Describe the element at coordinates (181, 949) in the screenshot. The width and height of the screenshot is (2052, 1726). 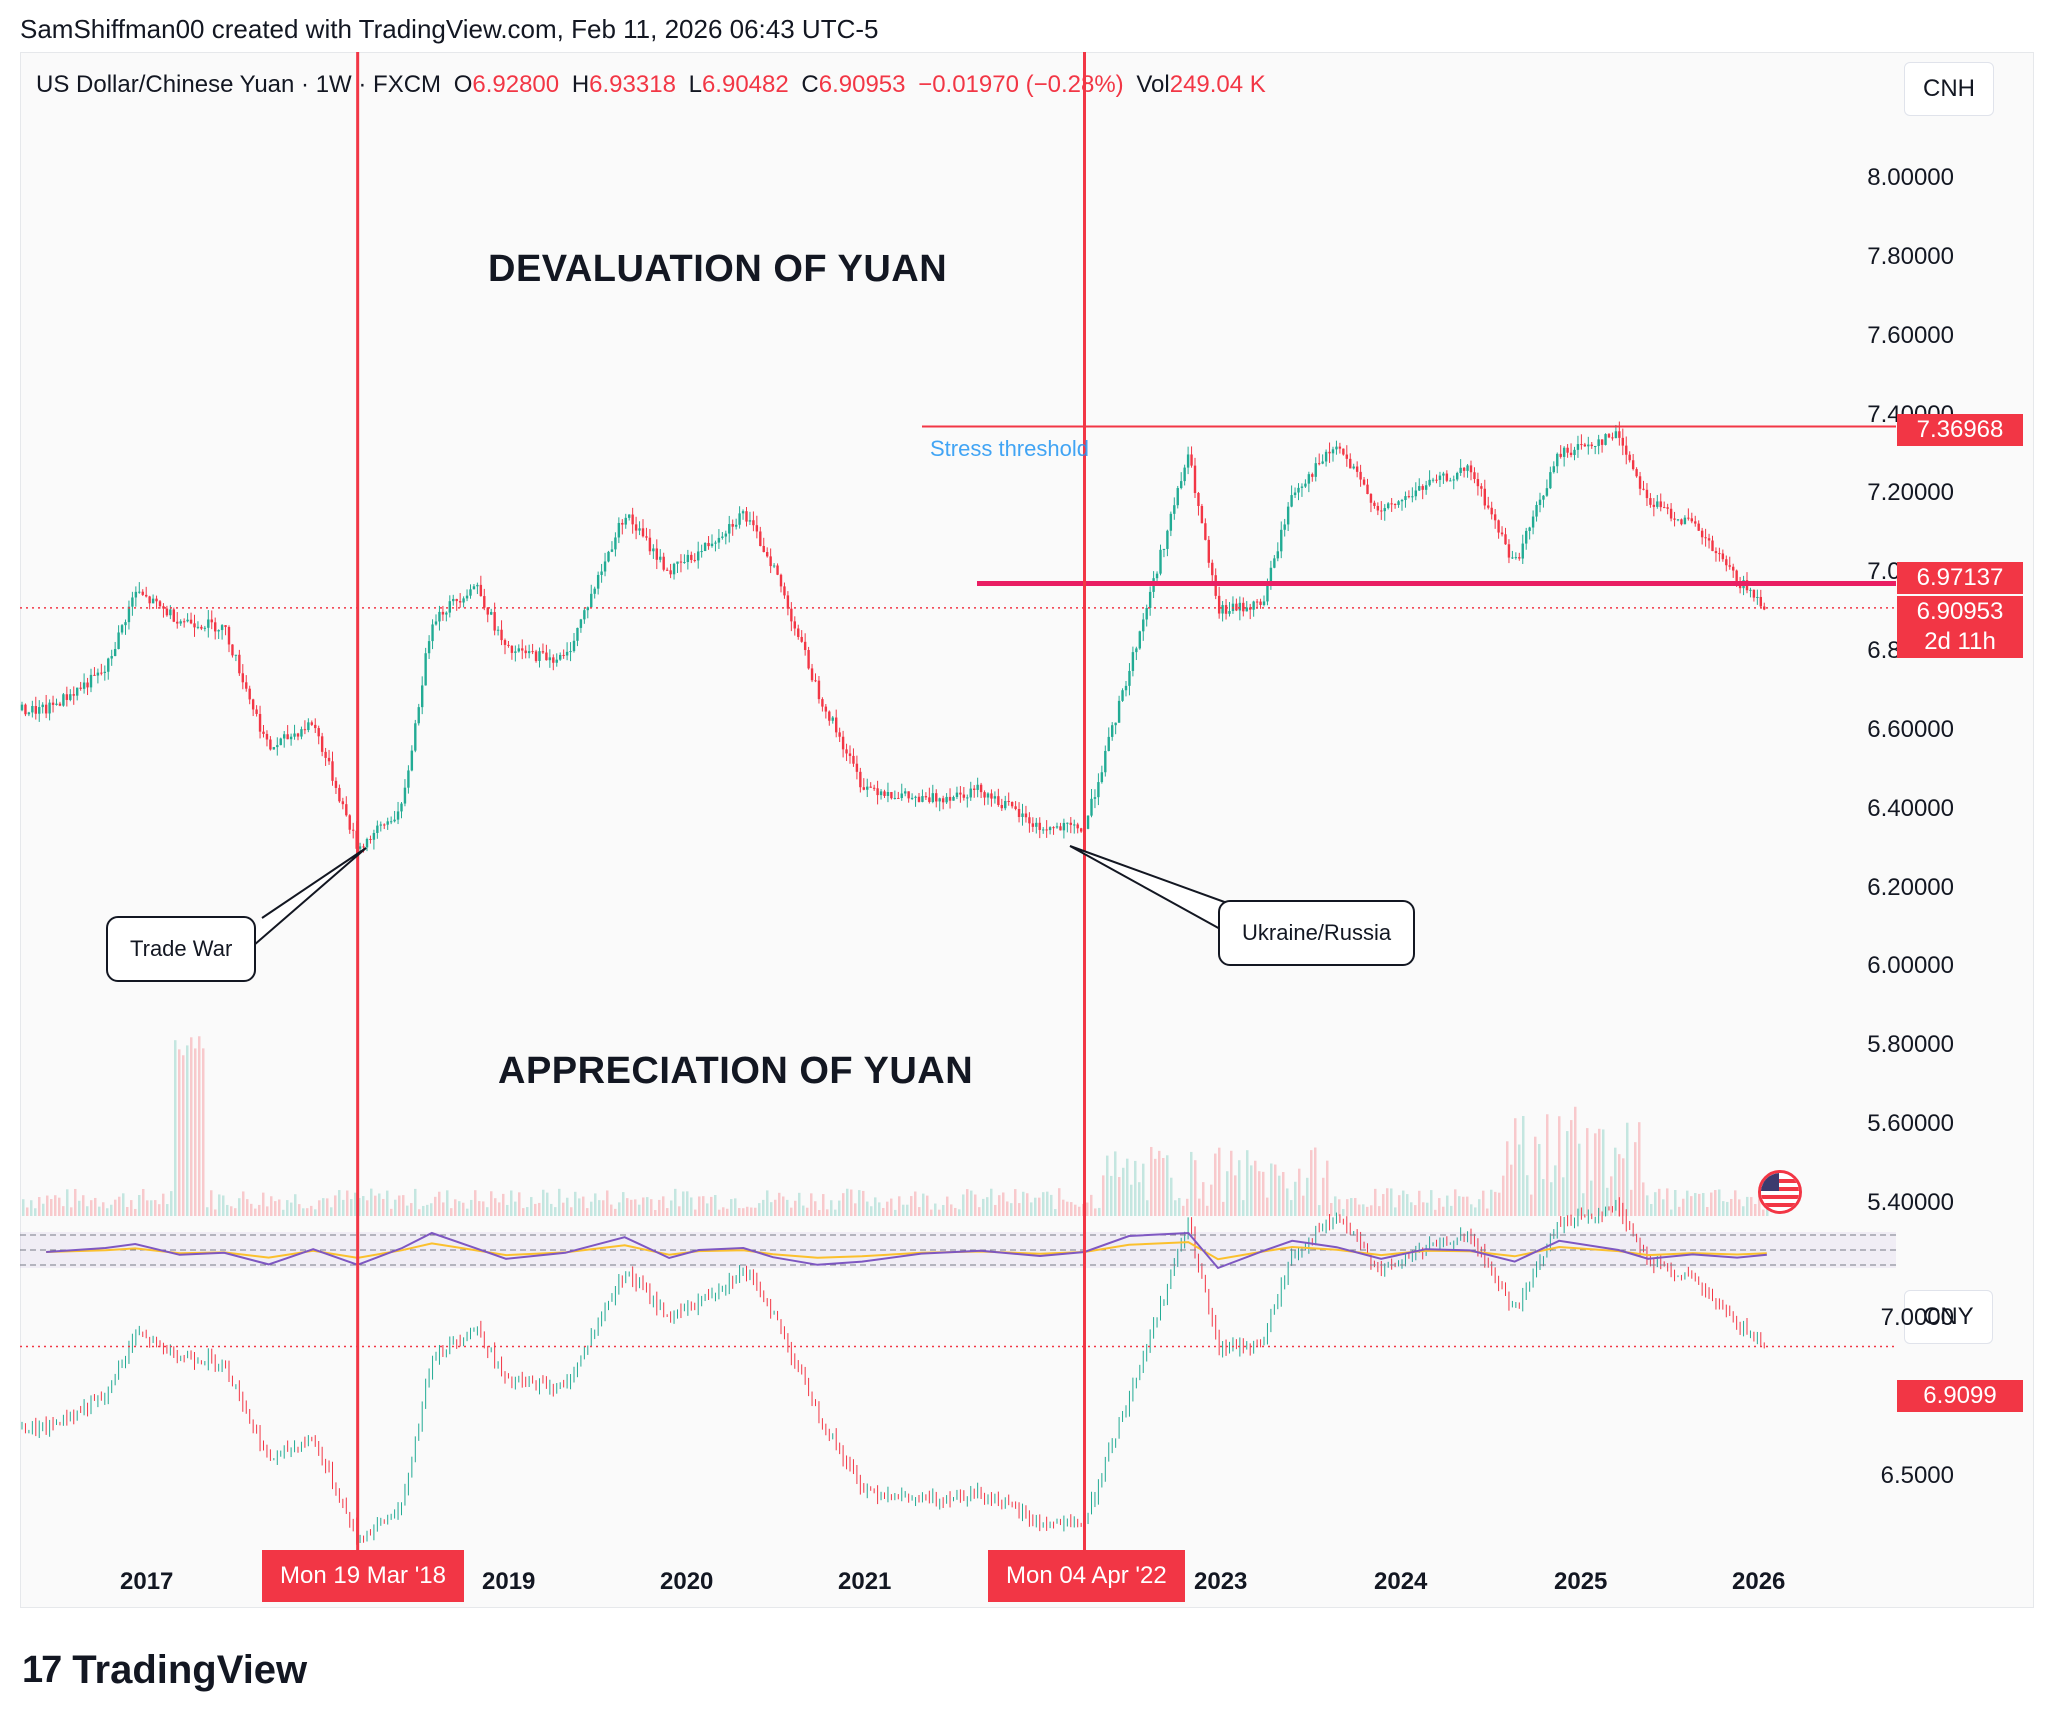
I see `trade-war-callout: Trade War` at that location.